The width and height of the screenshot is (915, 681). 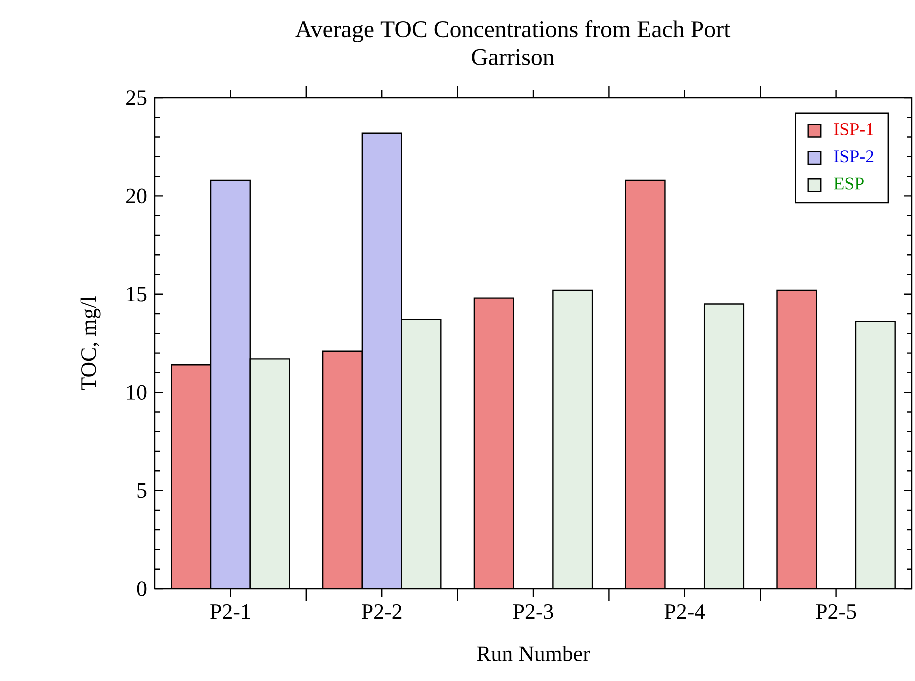 What do you see at coordinates (533, 654) in the screenshot?
I see `x-axis-title: Run Number` at bounding box center [533, 654].